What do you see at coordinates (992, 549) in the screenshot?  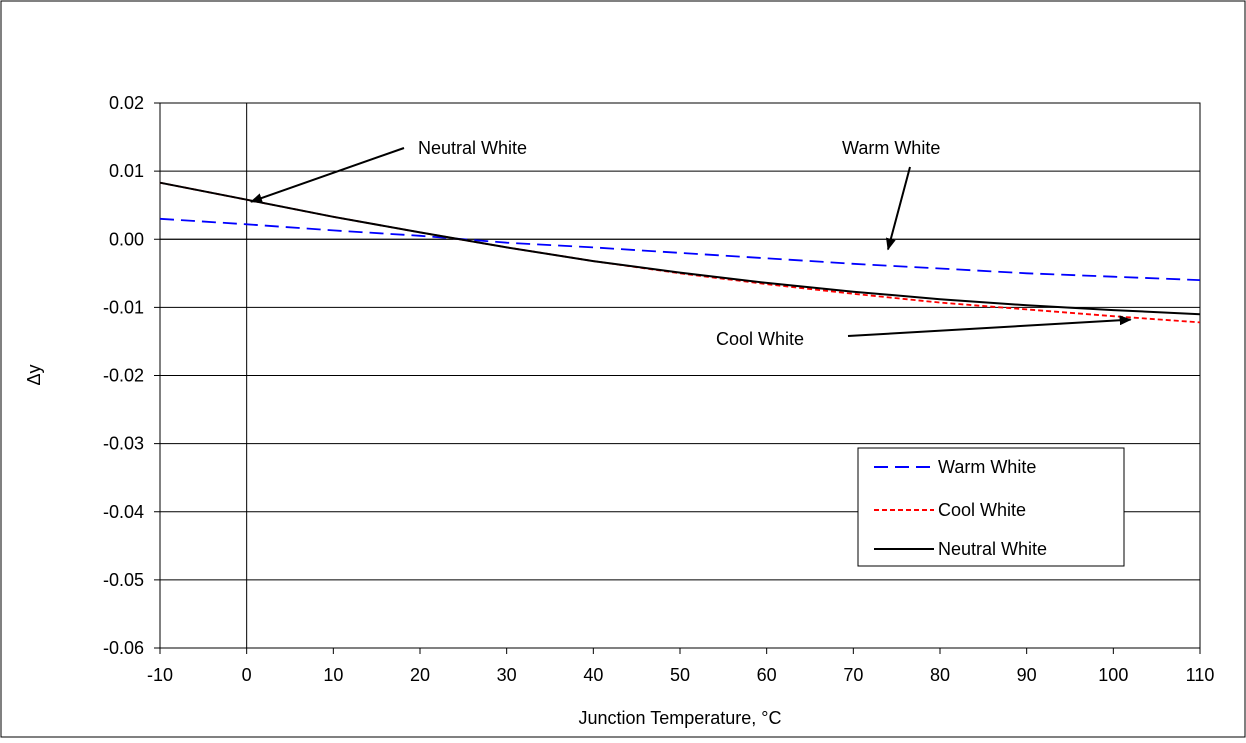 I see `legend-label: Neutral White` at bounding box center [992, 549].